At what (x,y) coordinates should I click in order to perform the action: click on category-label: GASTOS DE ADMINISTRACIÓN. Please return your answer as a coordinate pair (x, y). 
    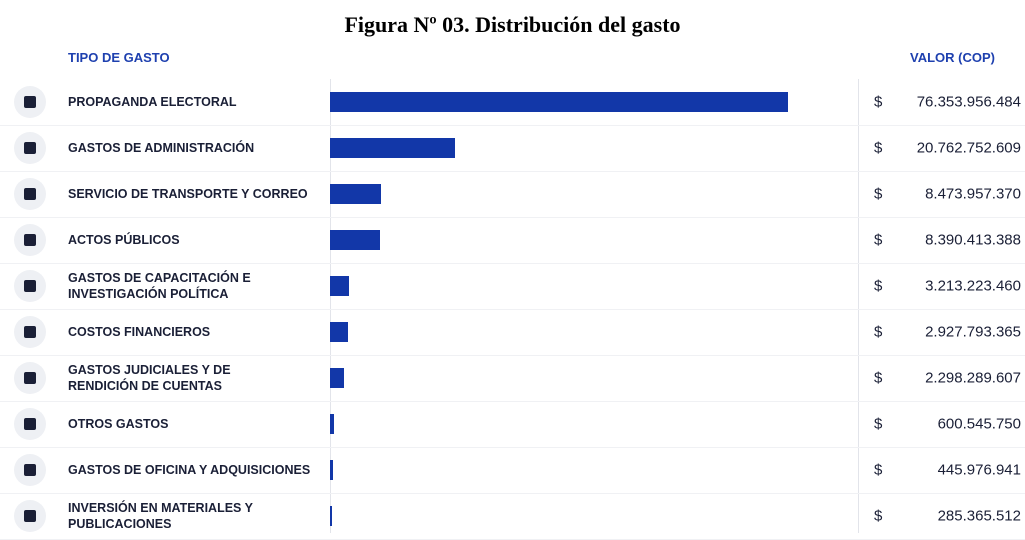
    Looking at the image, I should click on (161, 148).